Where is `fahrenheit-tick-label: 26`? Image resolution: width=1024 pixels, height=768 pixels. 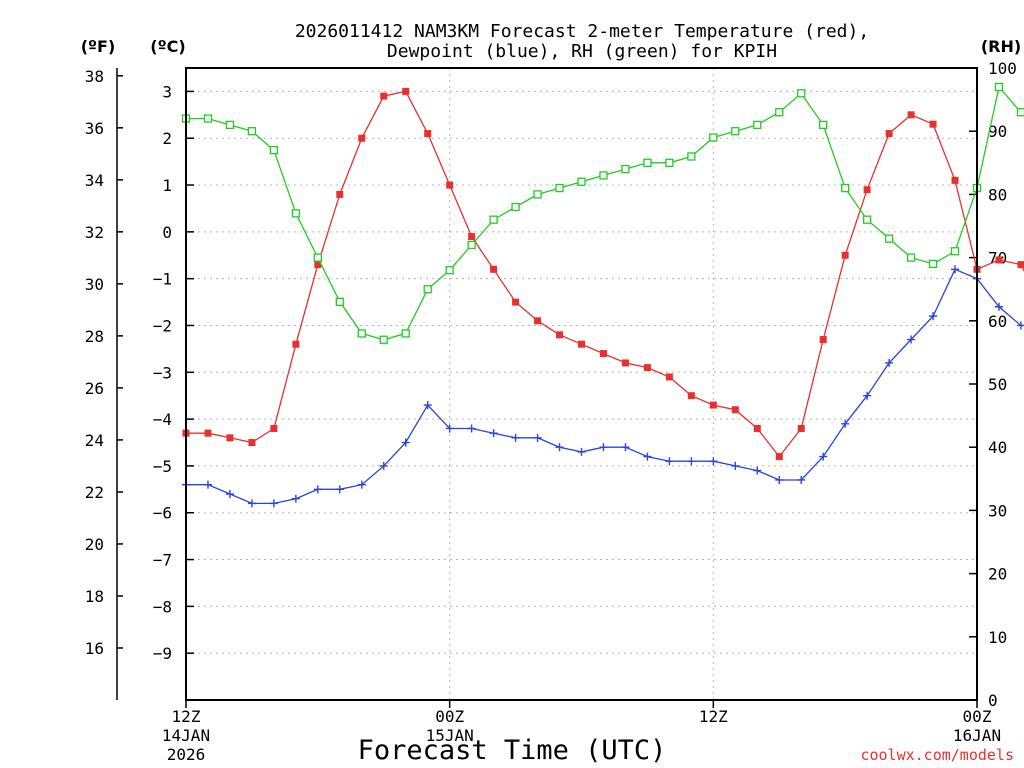 fahrenheit-tick-label: 26 is located at coordinates (94, 388).